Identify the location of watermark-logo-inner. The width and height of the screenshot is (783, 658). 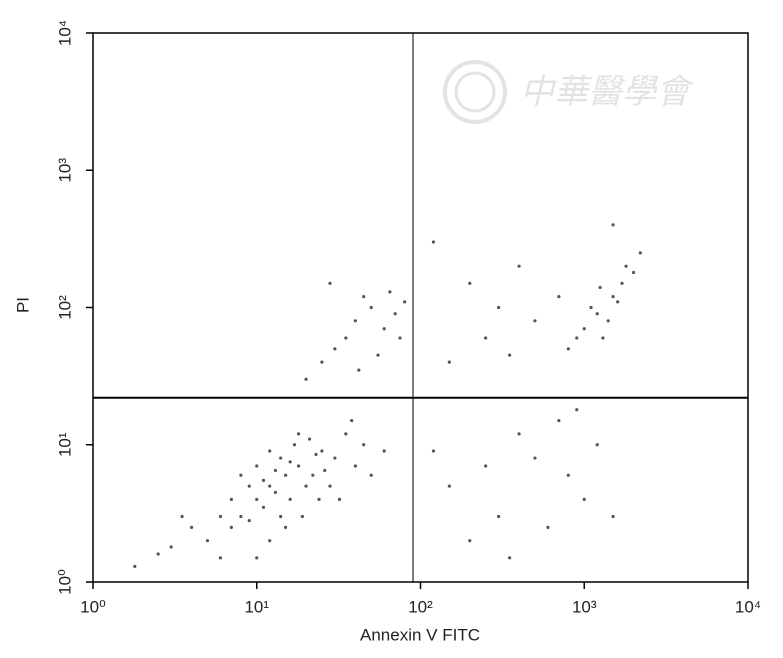
(475, 92).